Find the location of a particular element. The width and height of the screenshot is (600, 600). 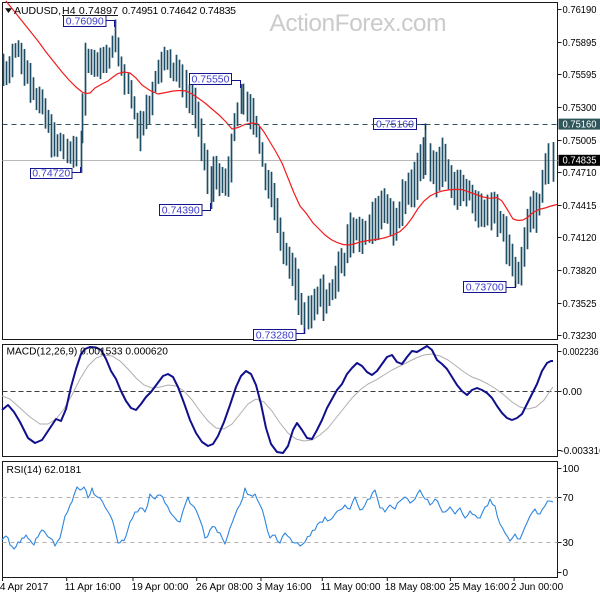

svg-text: 0.73280 is located at coordinates (275, 335).